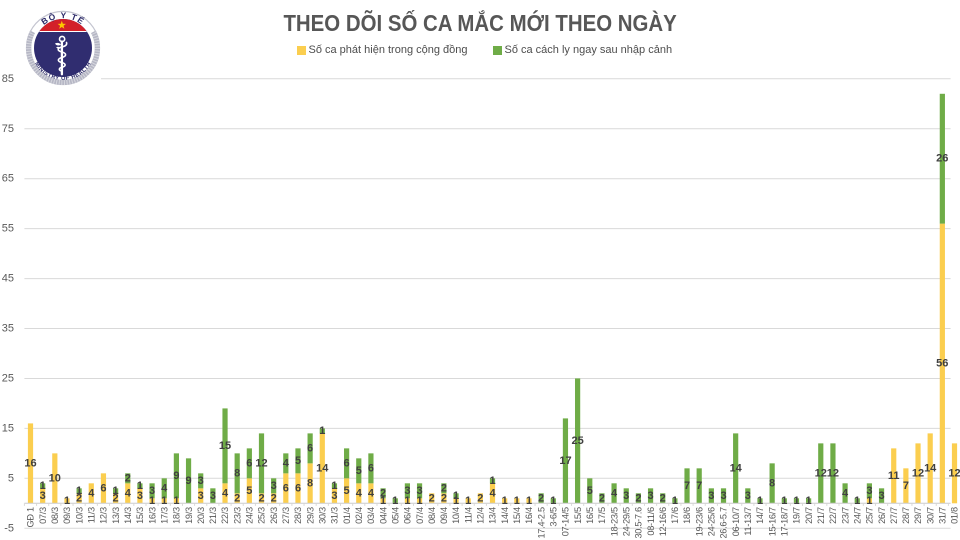 Image resolution: width=960 pixels, height=540 pixels. I want to click on svg-text: 08-11/6, so click(651, 521).